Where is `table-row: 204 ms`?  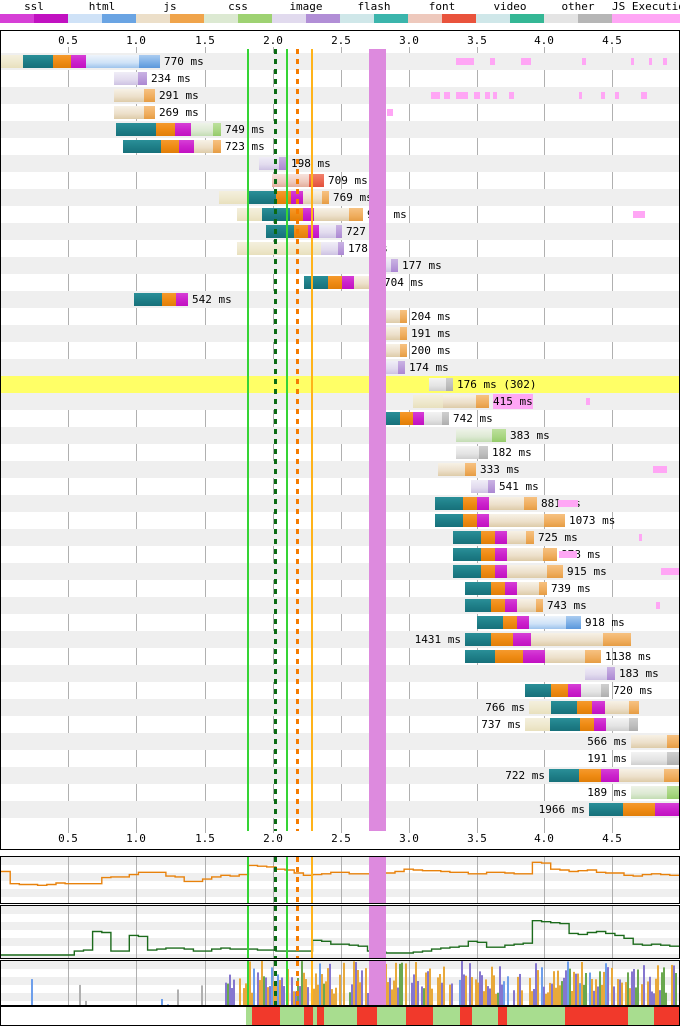 table-row: 204 ms is located at coordinates (340, 316).